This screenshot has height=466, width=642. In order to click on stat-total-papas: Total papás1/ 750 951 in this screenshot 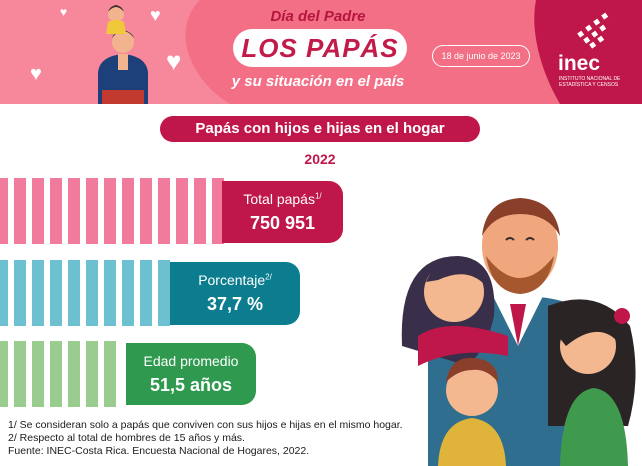, I will do `click(282, 212)`.